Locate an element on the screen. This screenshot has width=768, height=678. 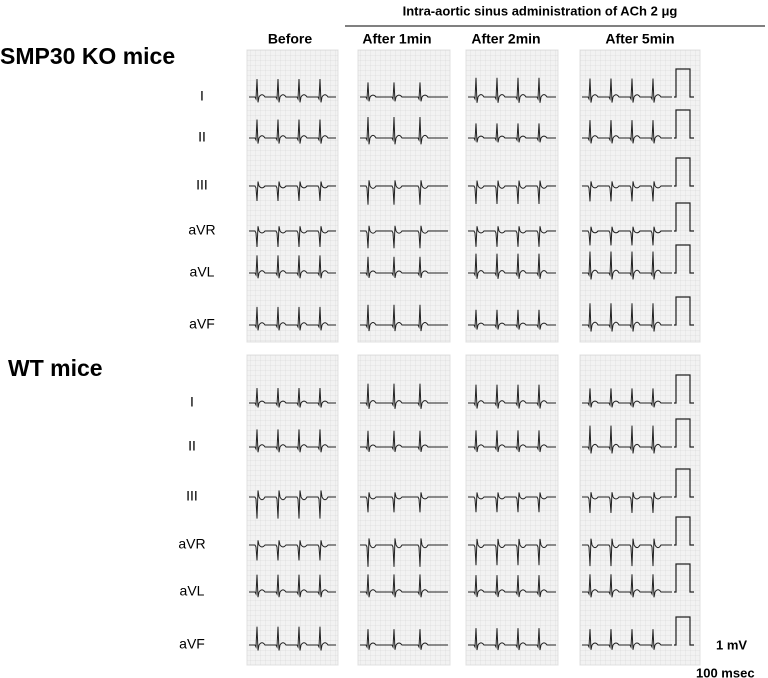
time-scale-label: 100 msec is located at coordinates (725, 671).